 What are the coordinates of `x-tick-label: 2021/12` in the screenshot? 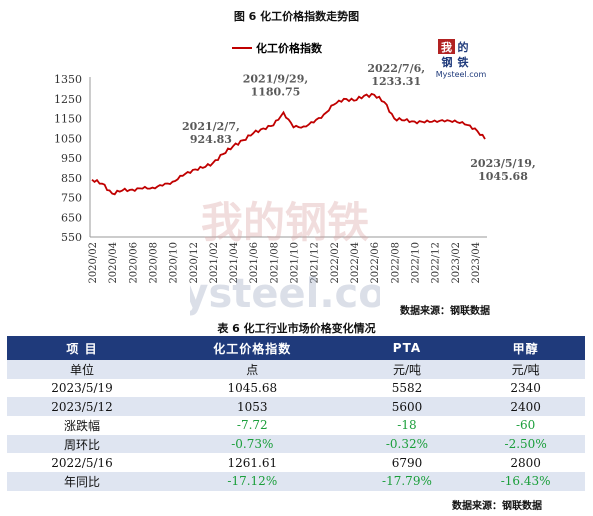 It's located at (315, 263).